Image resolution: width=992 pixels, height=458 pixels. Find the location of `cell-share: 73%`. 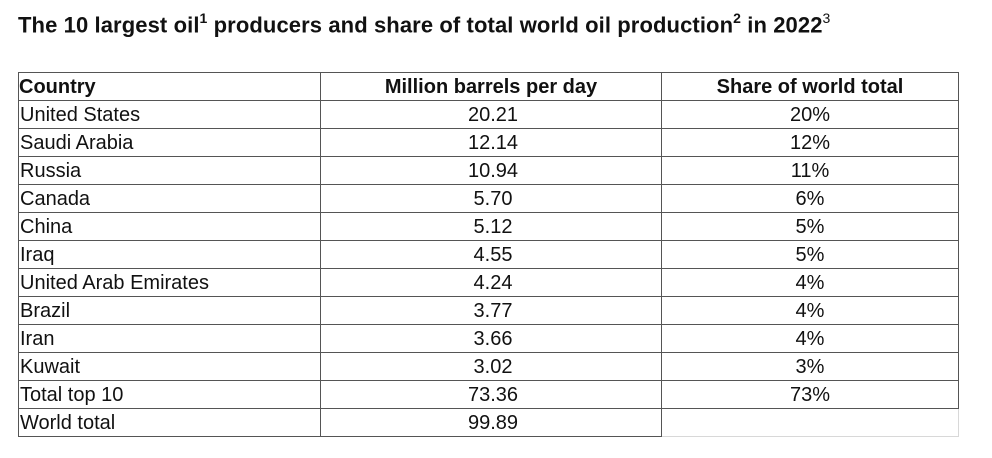

cell-share: 73% is located at coordinates (810, 394).